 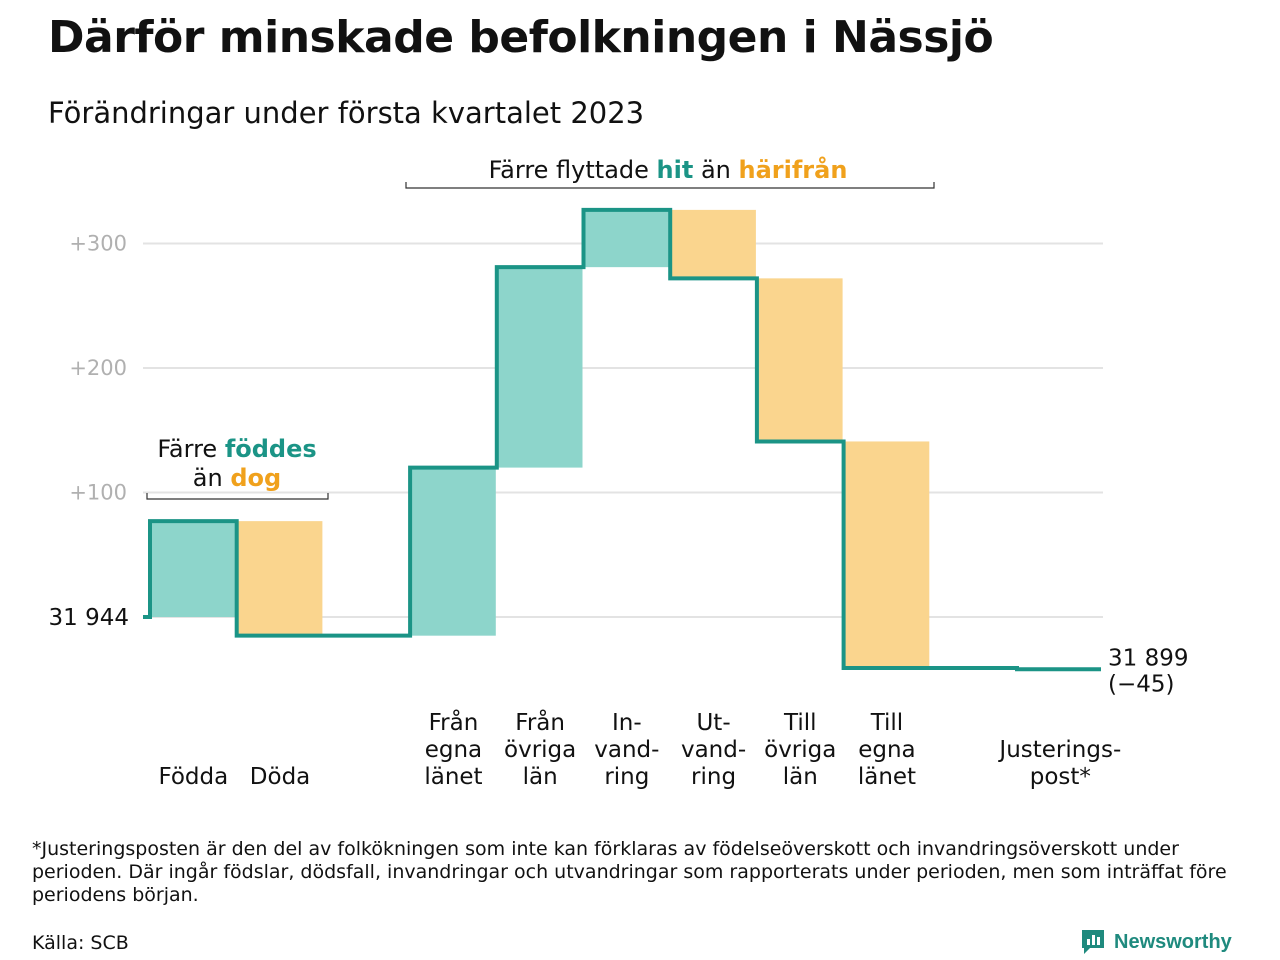 I want to click on category-label: Födda, so click(x=193, y=777).